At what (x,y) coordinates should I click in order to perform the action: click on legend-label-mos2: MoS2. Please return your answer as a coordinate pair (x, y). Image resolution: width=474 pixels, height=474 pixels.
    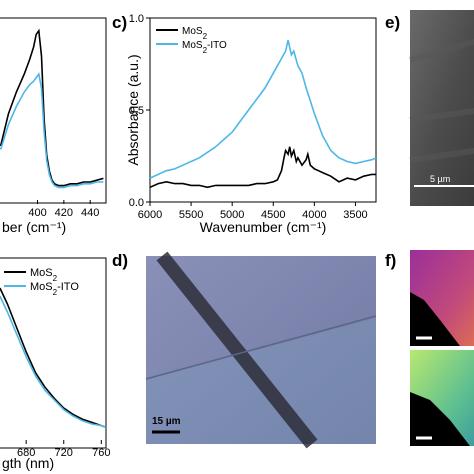
    Looking at the image, I should click on (44, 275).